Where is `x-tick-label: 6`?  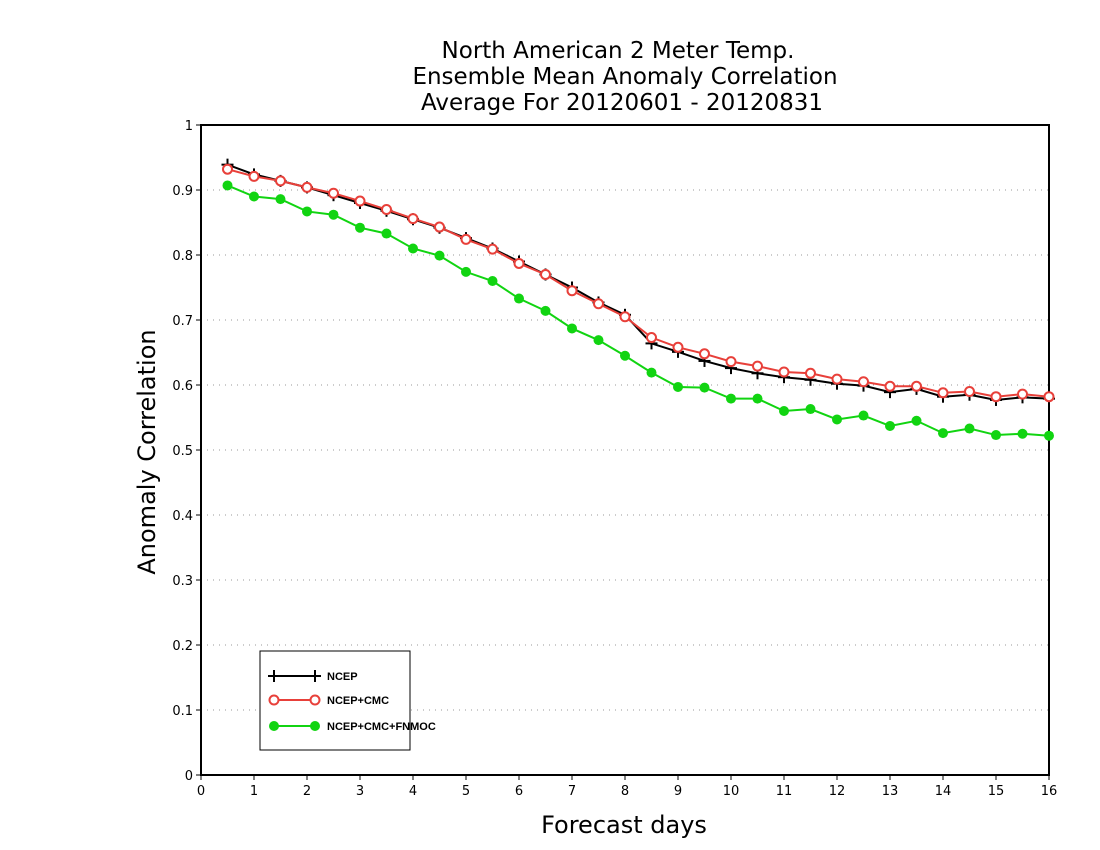
x-tick-label: 6 is located at coordinates (519, 791).